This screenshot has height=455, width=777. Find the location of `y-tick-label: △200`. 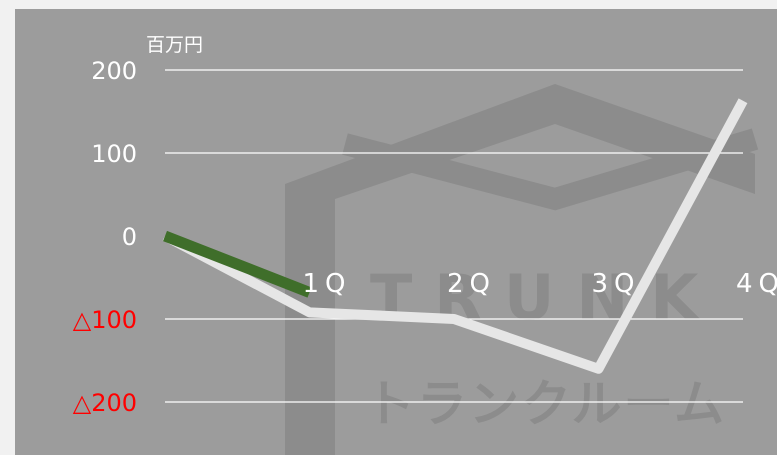

y-tick-label: △200 is located at coordinates (105, 403).